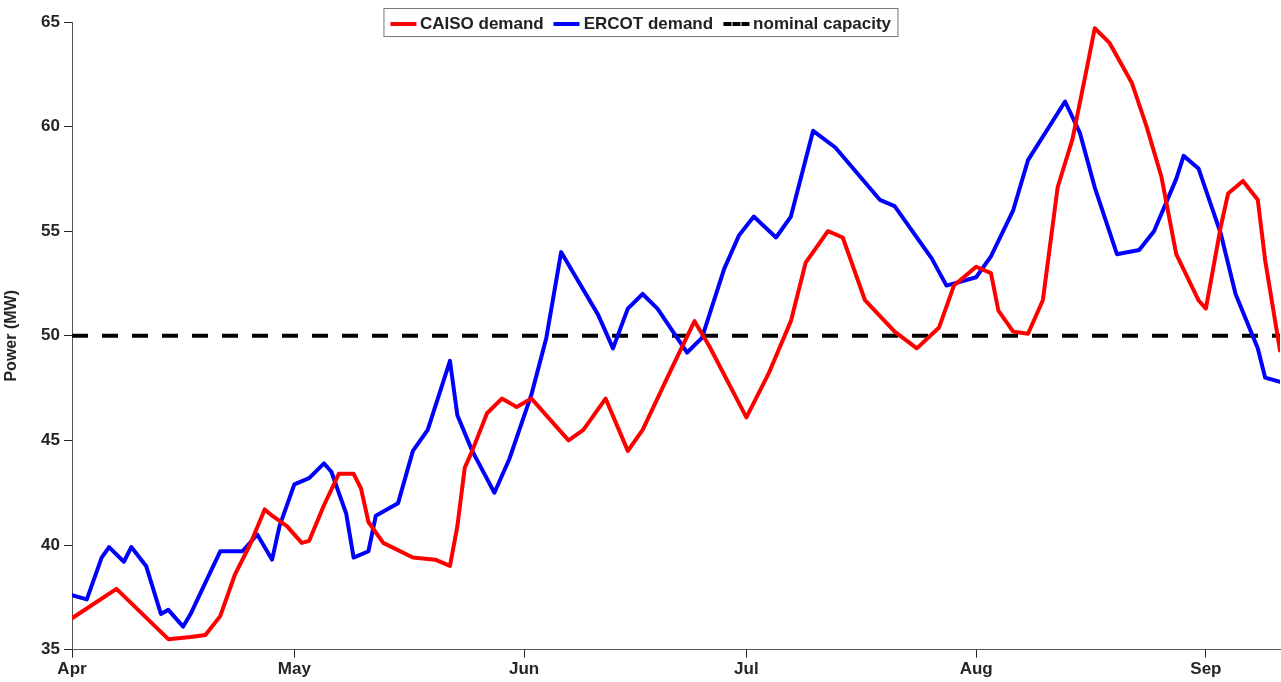 Image resolution: width=1281 pixels, height=682 pixels. Describe the element at coordinates (50, 230) in the screenshot. I see `y-tick-label: 55` at that location.